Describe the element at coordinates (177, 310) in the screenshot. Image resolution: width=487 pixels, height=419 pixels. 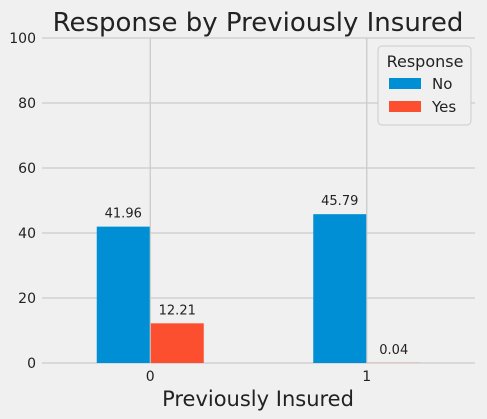
I see `data-label: 12.21` at that location.